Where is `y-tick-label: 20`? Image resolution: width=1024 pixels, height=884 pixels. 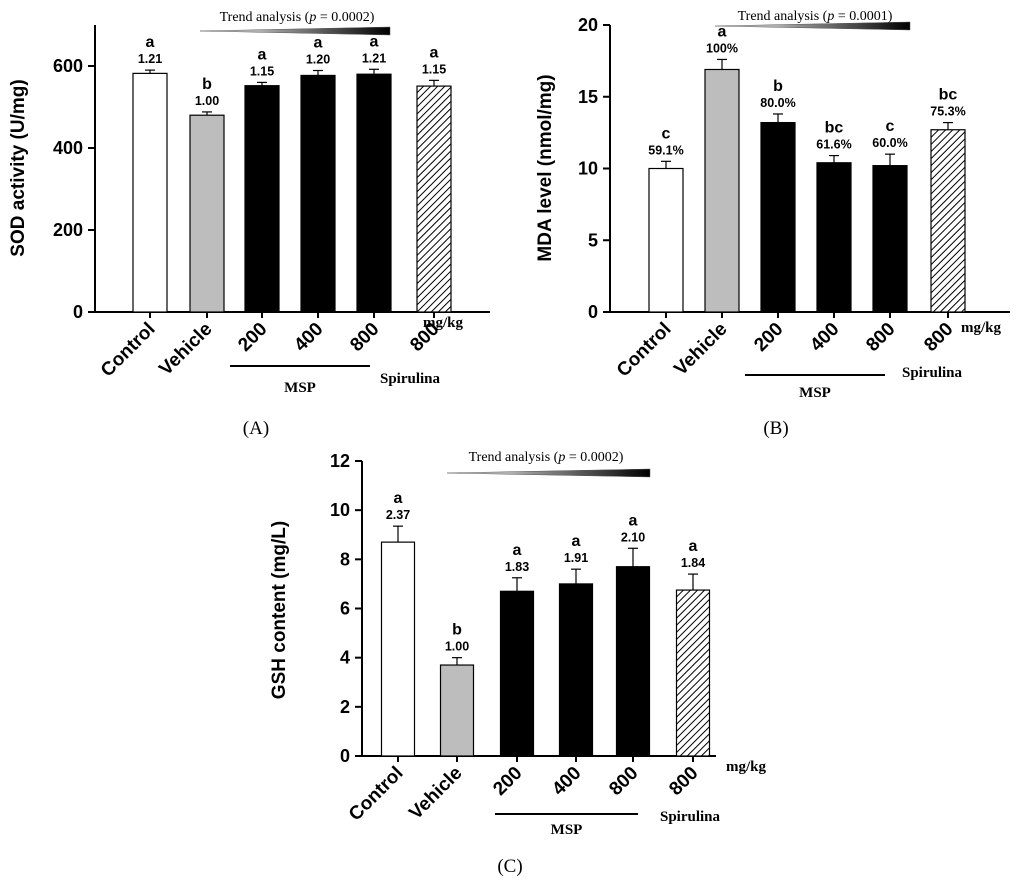
y-tick-label: 20 is located at coordinates (588, 25).